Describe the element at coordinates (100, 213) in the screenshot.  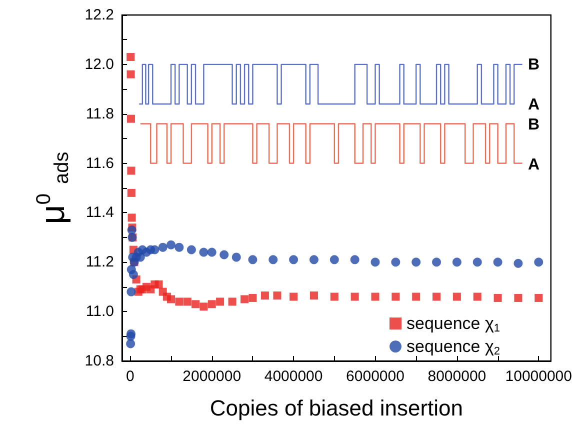
I see `y-tick-label: 11.4` at that location.